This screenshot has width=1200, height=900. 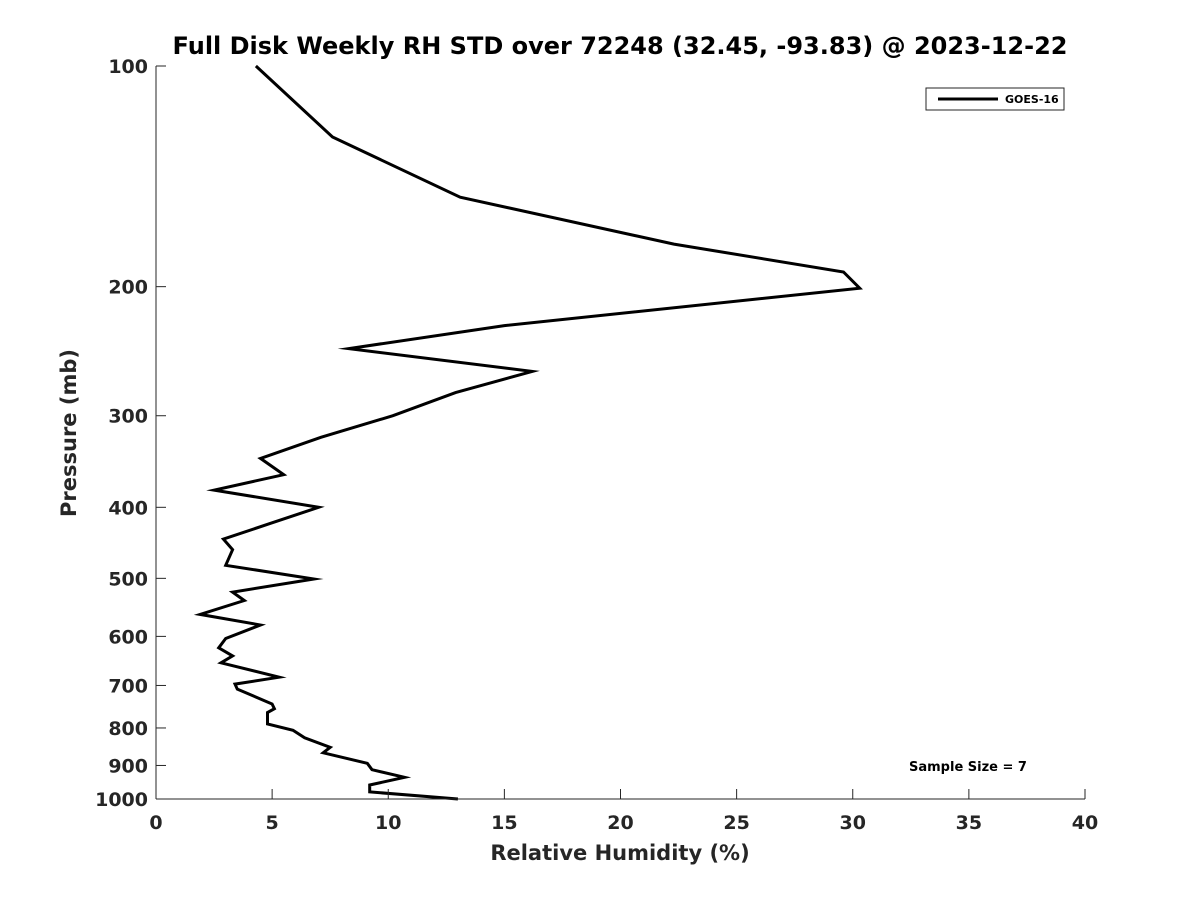 What do you see at coordinates (69, 433) in the screenshot?
I see `y-axis-label: Pressure (mb)` at bounding box center [69, 433].